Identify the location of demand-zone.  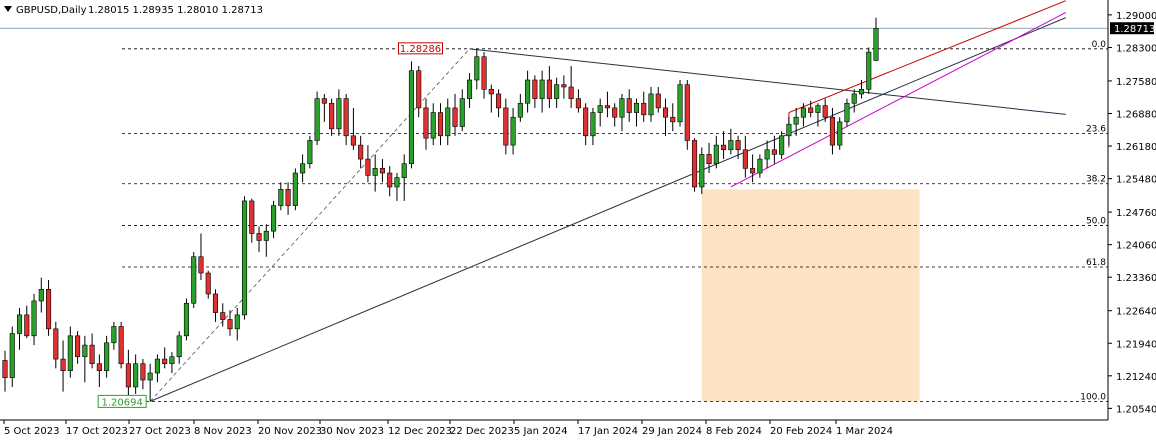
(810, 295).